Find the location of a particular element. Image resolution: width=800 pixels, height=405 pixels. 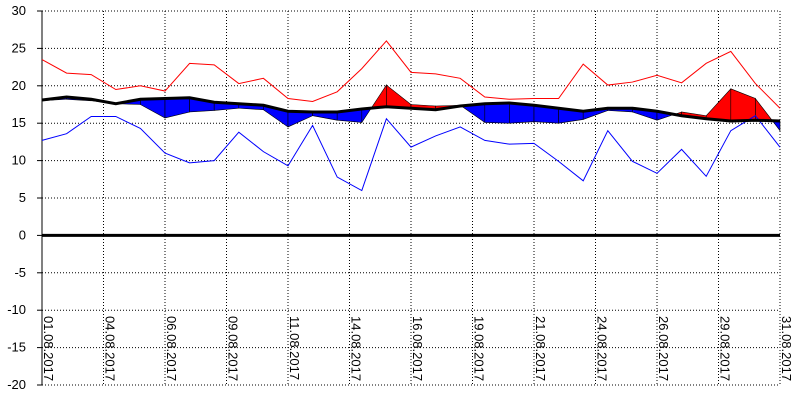

x-tick-label: 24.08.2017 is located at coordinates (602, 348).